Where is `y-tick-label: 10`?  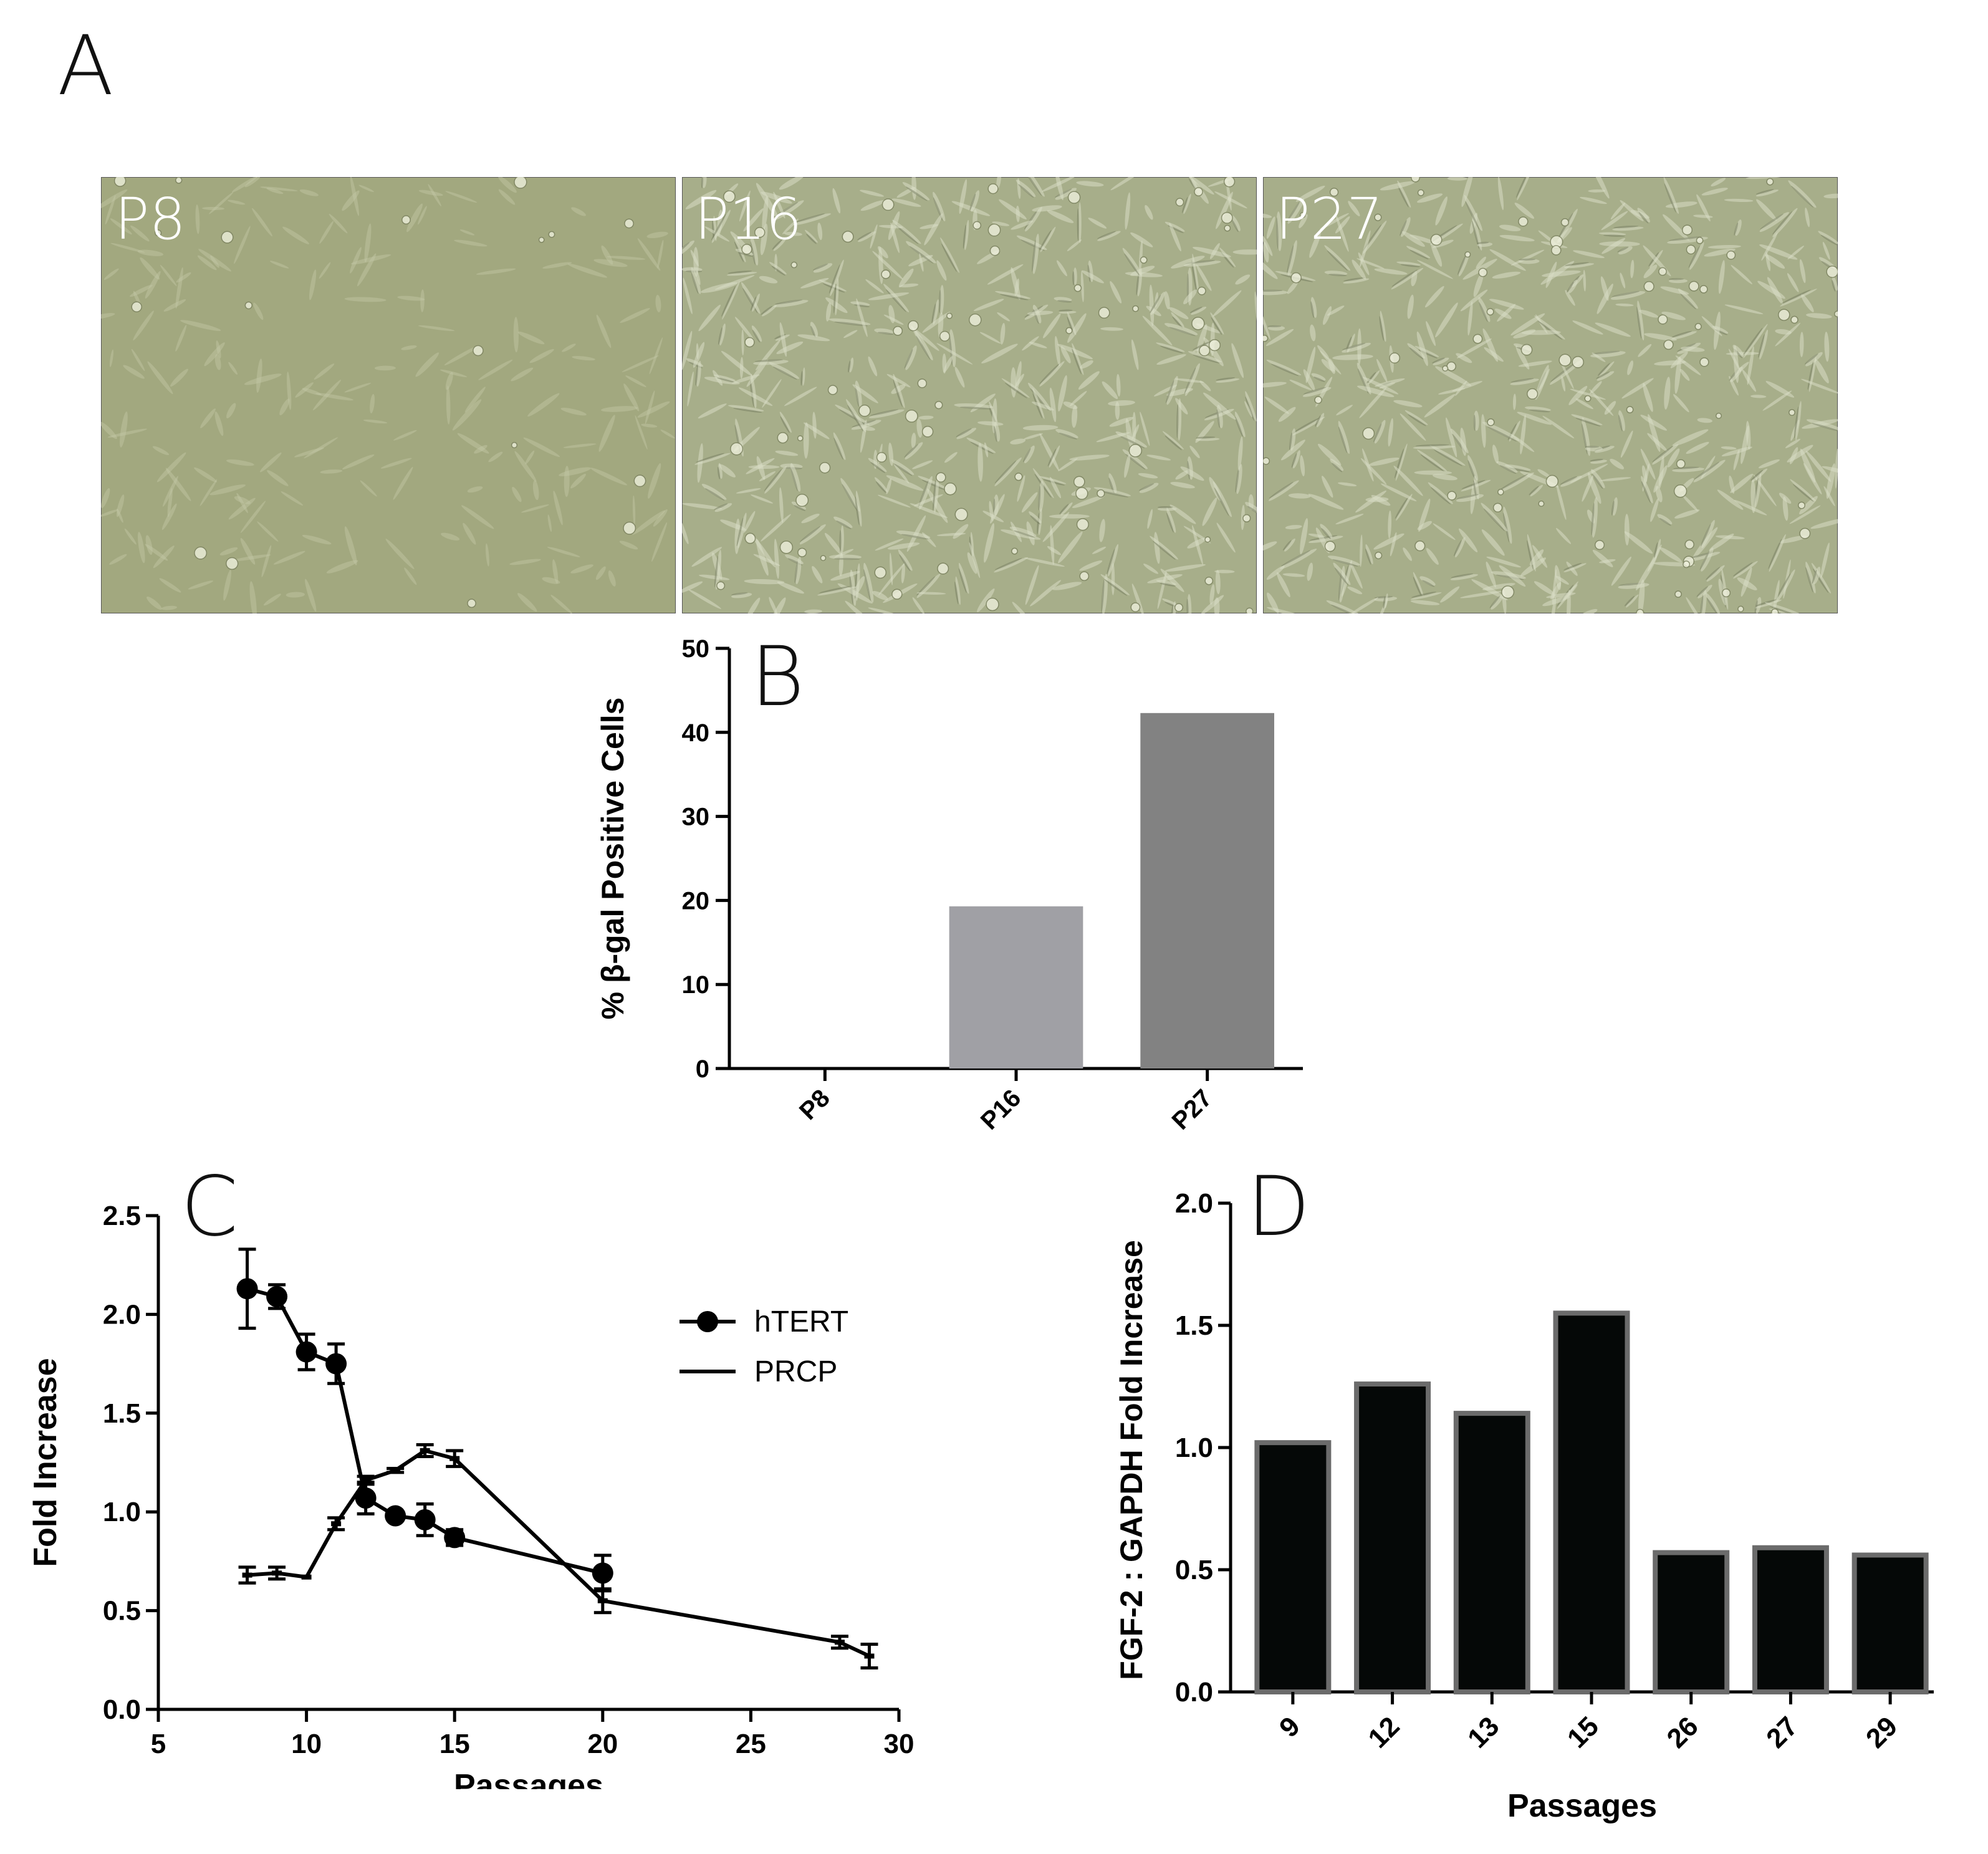
y-tick-label: 10 is located at coordinates (696, 985).